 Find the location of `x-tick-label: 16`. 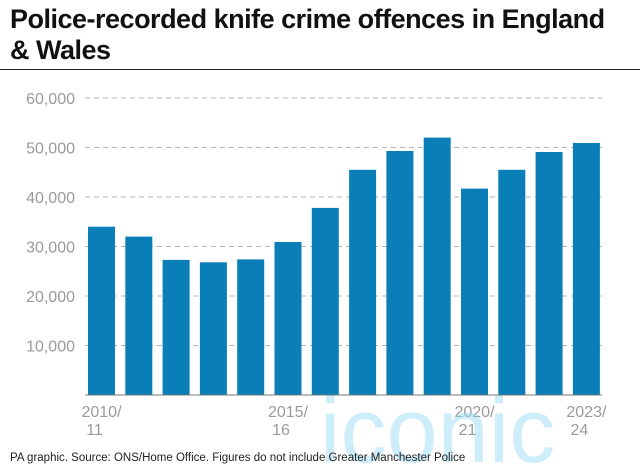

x-tick-label: 16 is located at coordinates (281, 430).